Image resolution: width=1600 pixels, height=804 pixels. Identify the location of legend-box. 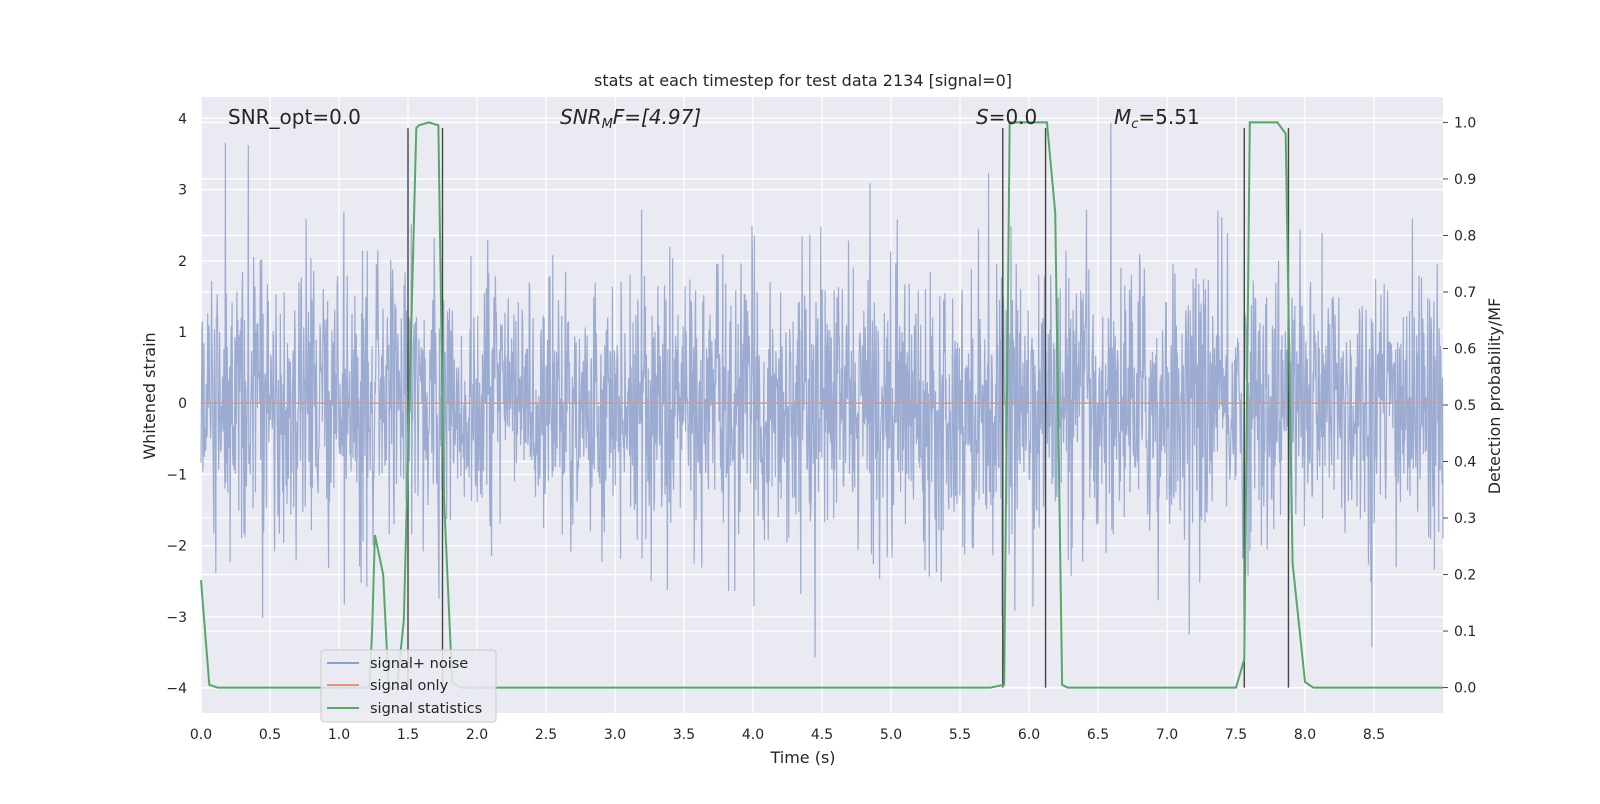
(408, 686).